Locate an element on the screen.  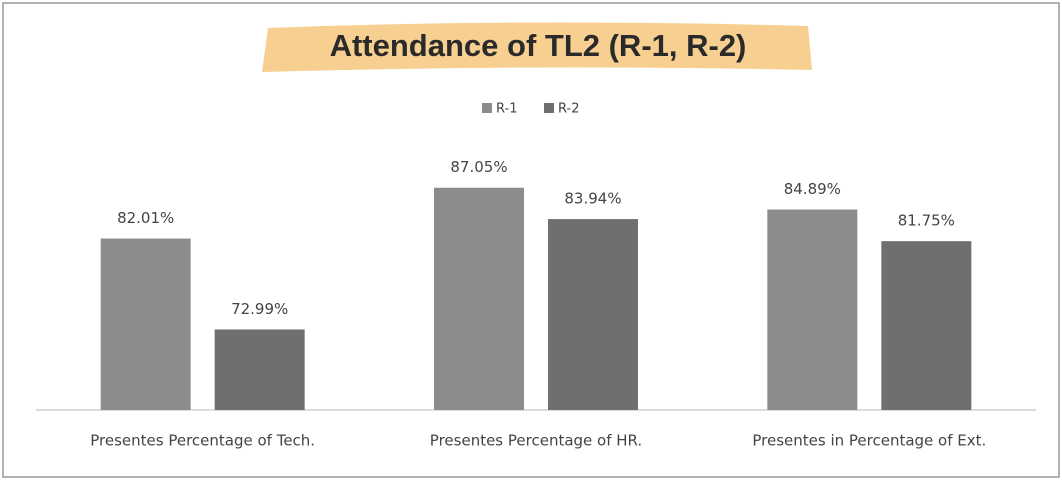
legend-label: R-1 is located at coordinates (506, 109).